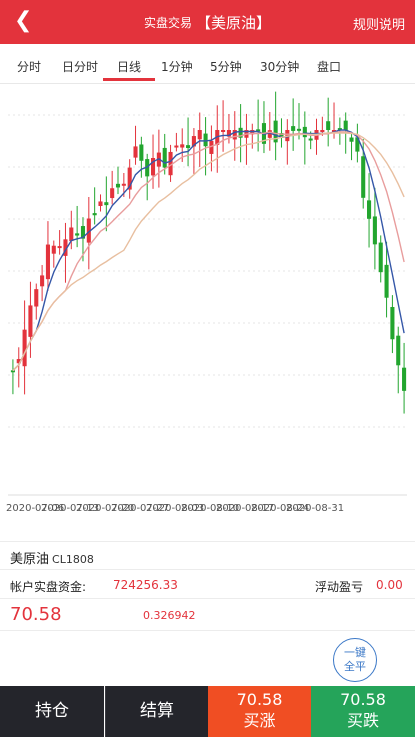  What do you see at coordinates (259, 720) in the screenshot?
I see `buy-up-label: 买涨` at bounding box center [259, 720].